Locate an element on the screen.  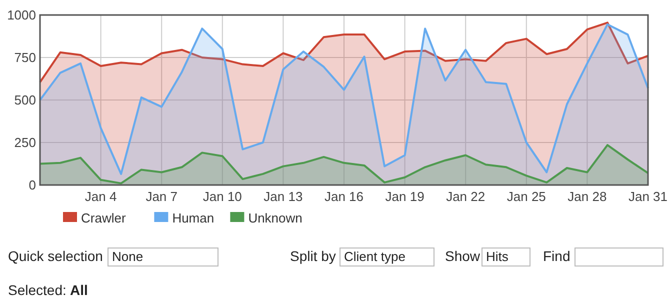
y-tick-label: 500 is located at coordinates (25, 100).